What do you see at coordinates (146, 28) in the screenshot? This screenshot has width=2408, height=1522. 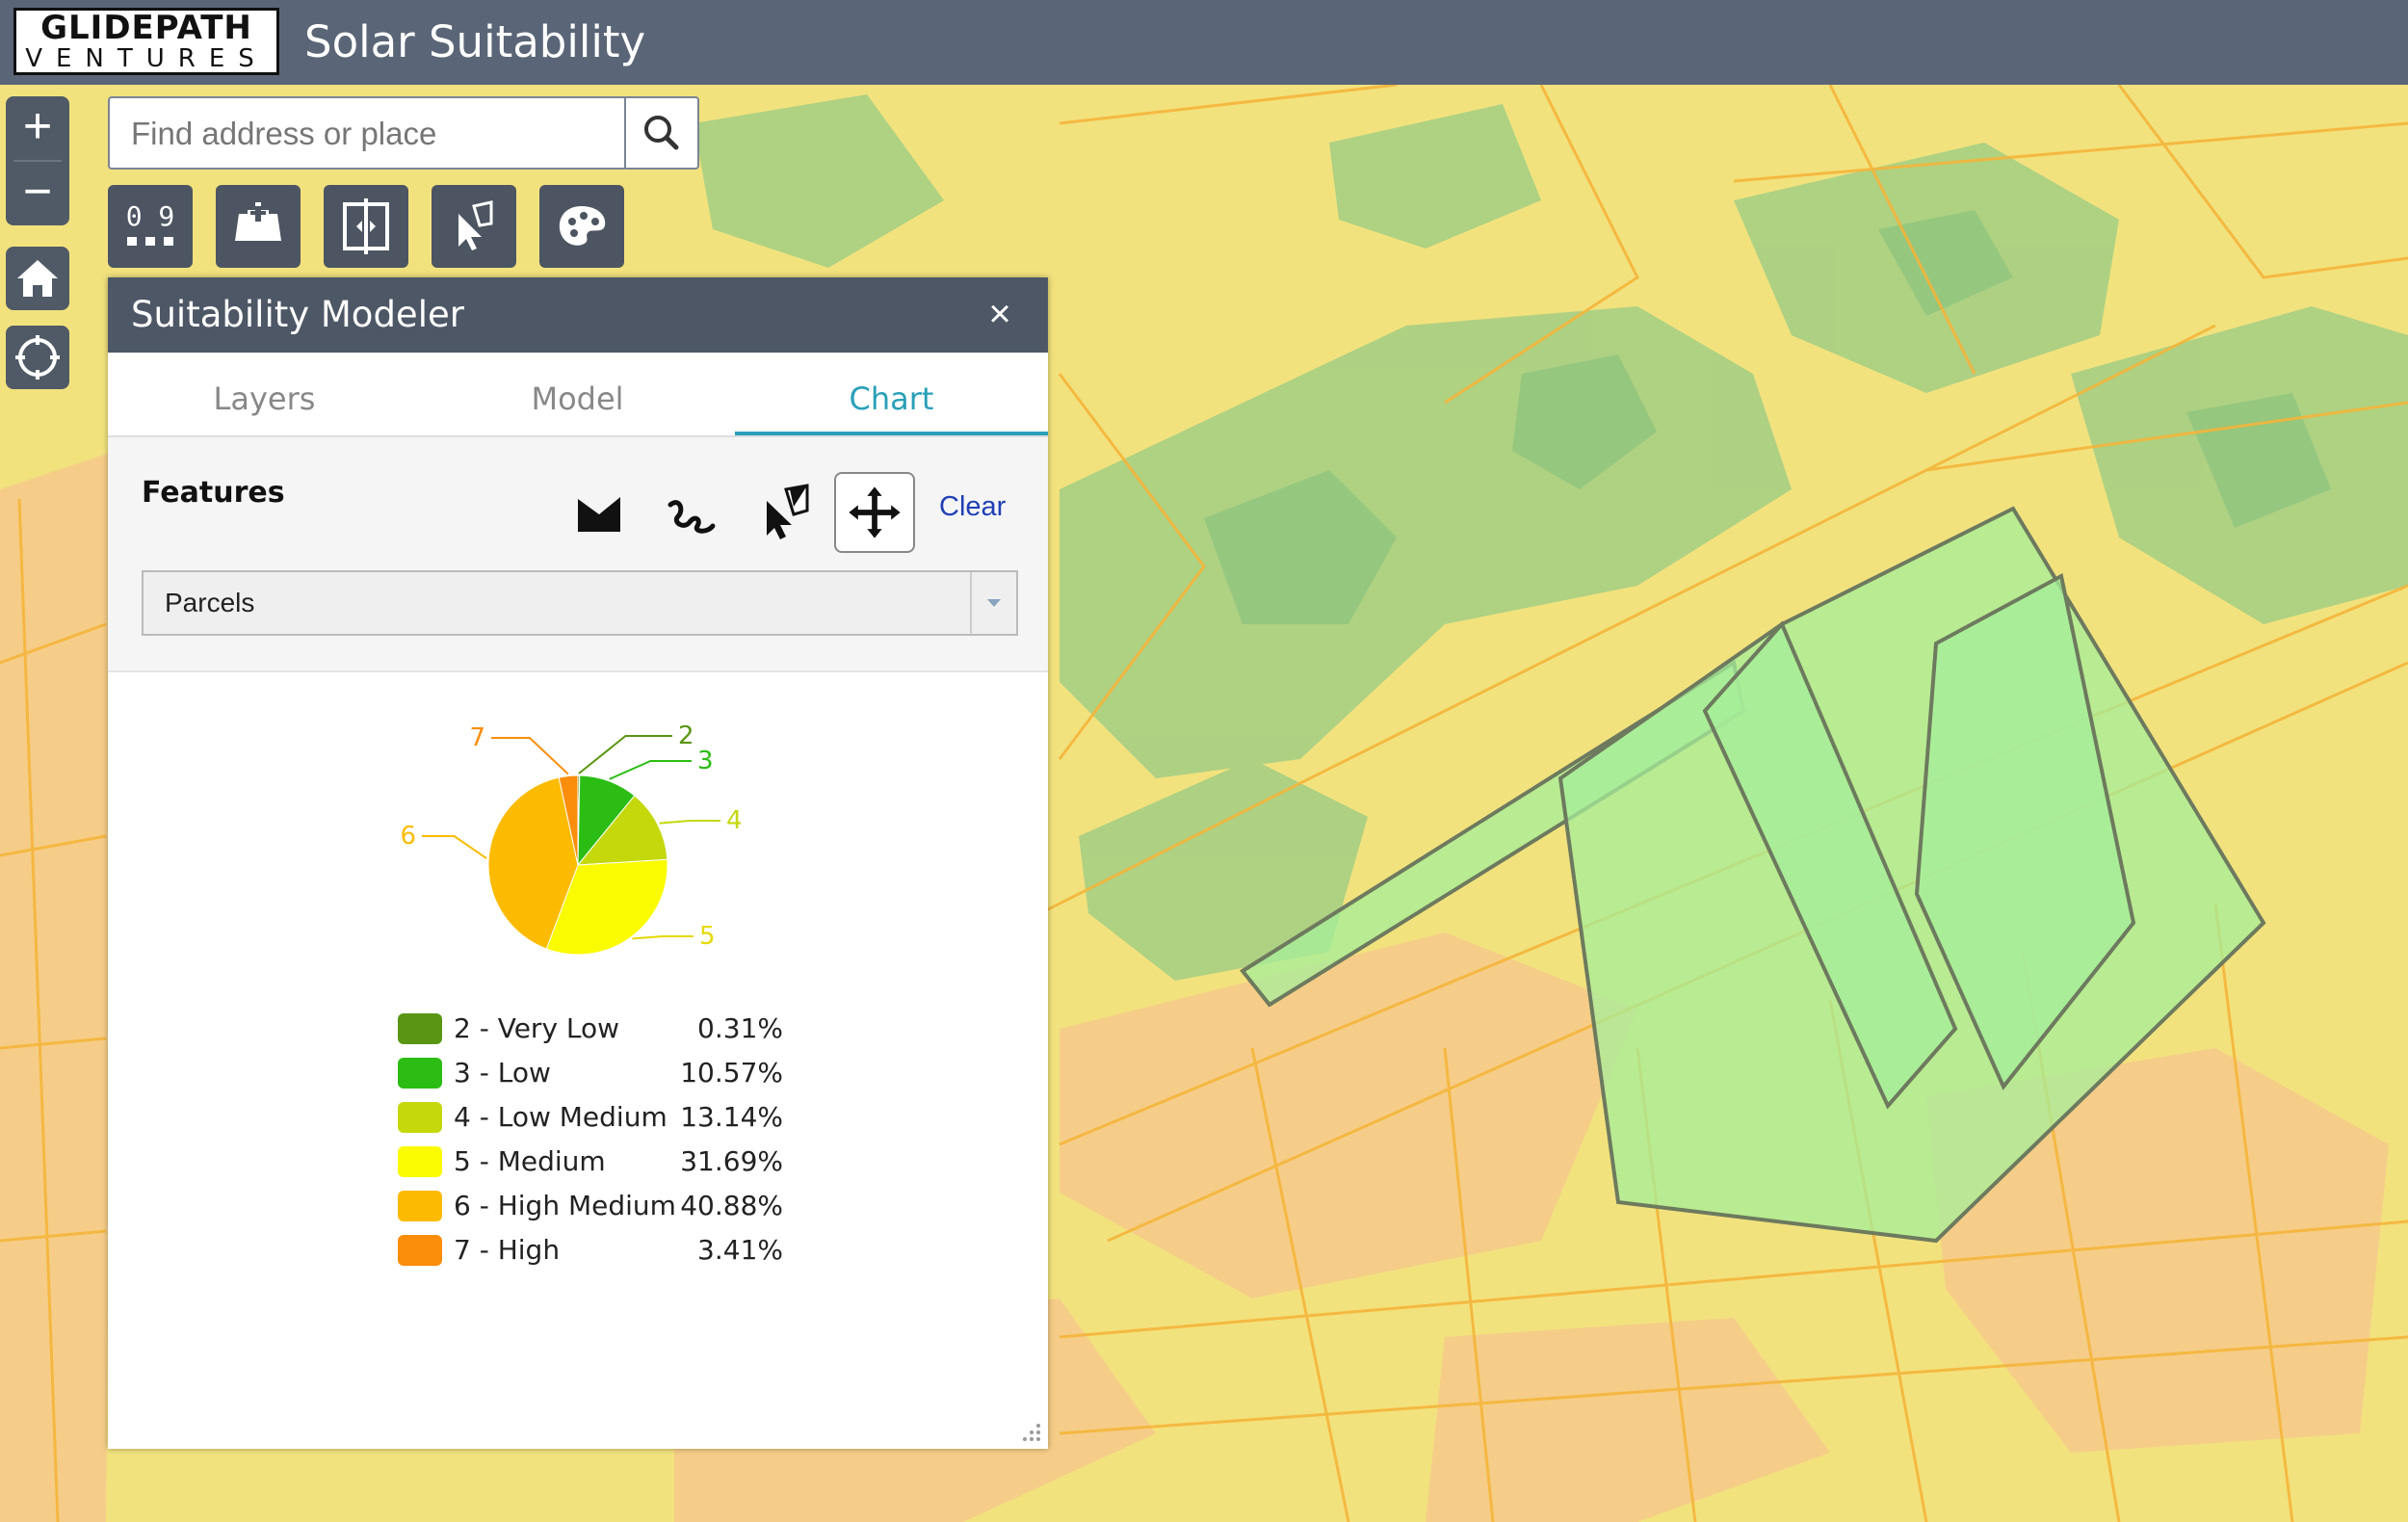 I see `logo-line-1: GLIDEPATH` at bounding box center [146, 28].